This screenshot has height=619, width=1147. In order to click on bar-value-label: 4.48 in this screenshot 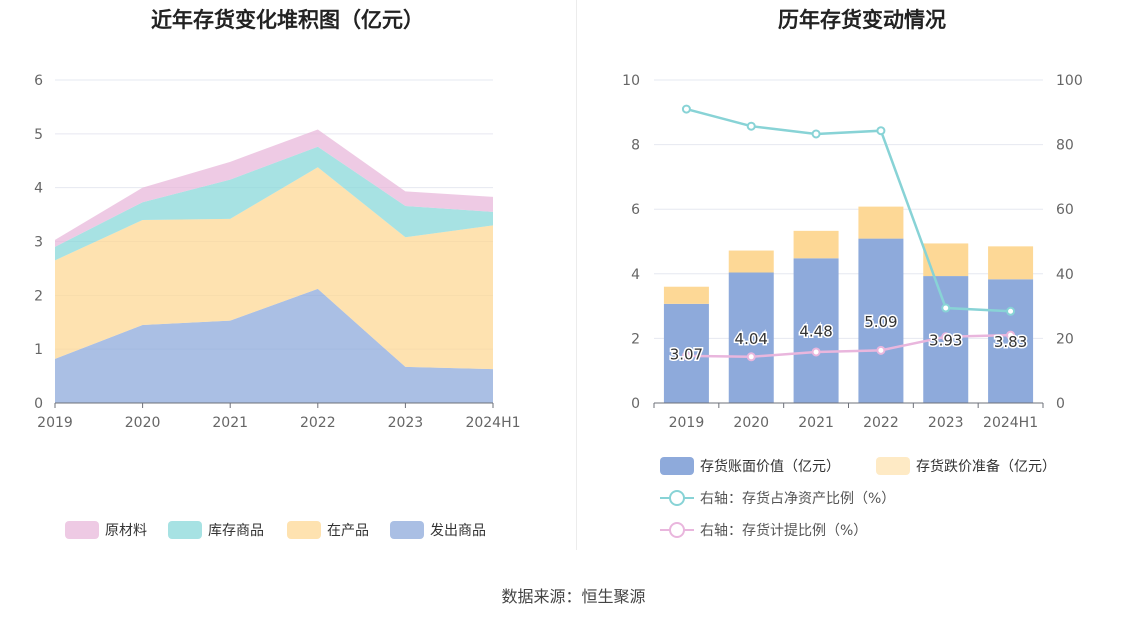, I will do `click(815, 332)`.